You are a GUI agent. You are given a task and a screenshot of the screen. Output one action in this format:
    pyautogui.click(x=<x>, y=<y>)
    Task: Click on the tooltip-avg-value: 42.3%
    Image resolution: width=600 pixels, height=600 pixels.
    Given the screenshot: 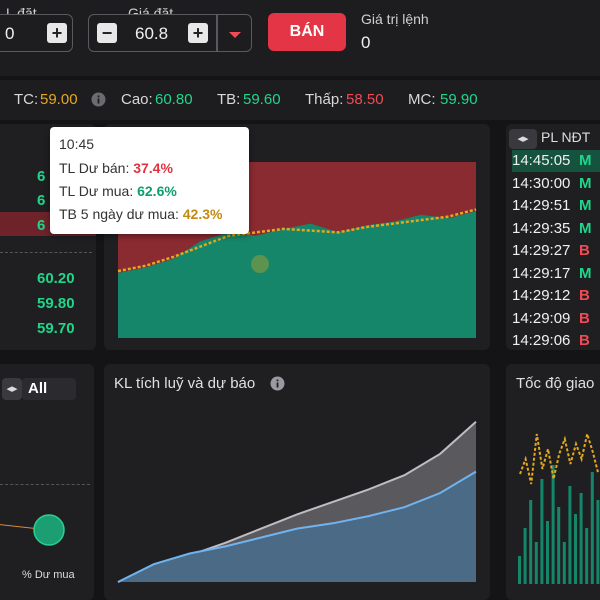 What is the action you would take?
    pyautogui.click(x=202, y=214)
    